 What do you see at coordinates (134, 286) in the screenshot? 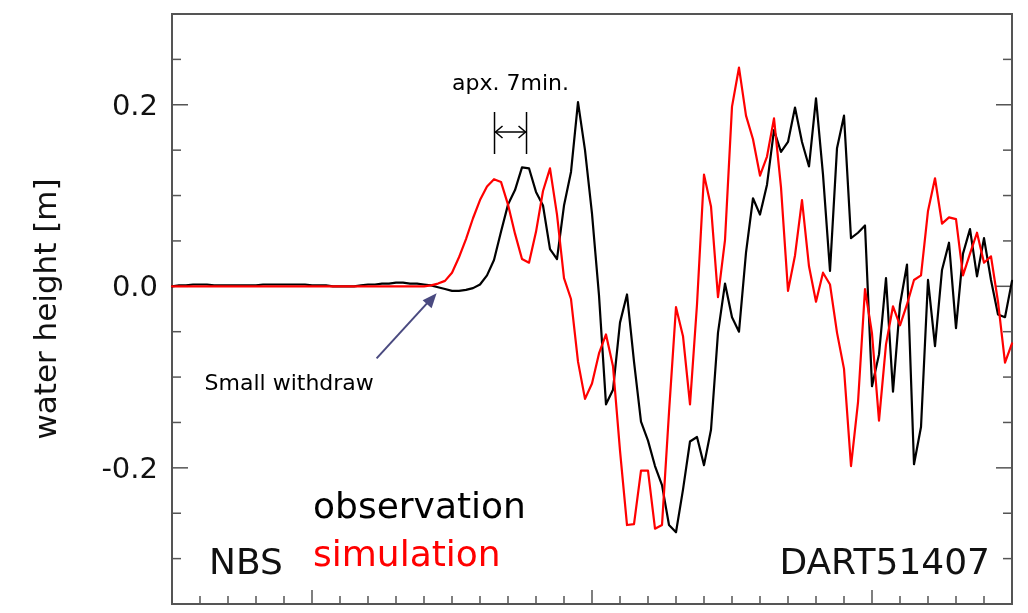
I see `y-tick-label: 0.0` at bounding box center [134, 286].